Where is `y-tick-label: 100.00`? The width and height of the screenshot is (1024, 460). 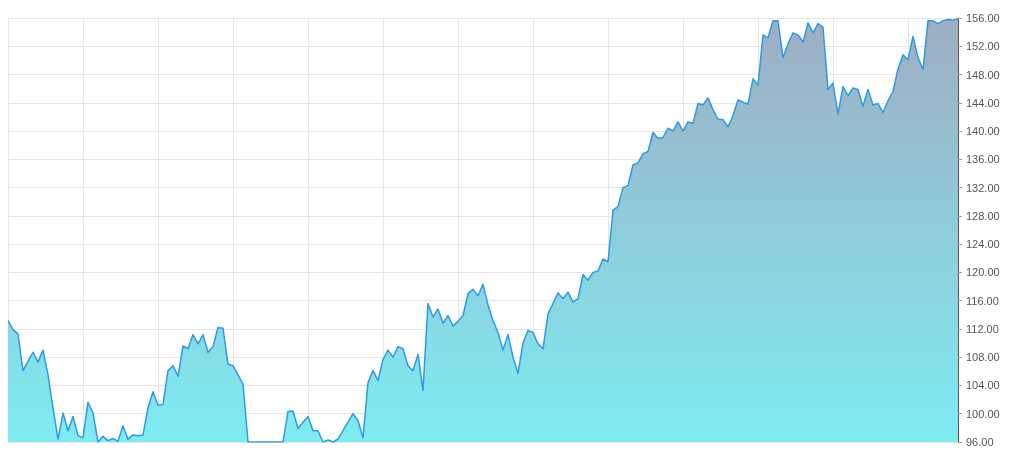 y-tick-label: 100.00 is located at coordinates (983, 413).